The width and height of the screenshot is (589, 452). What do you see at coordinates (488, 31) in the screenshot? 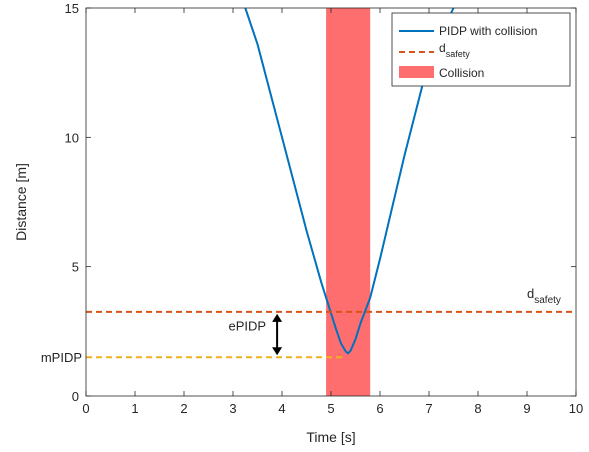
I see `legend-label-pidp: PIDP with collision` at bounding box center [488, 31].